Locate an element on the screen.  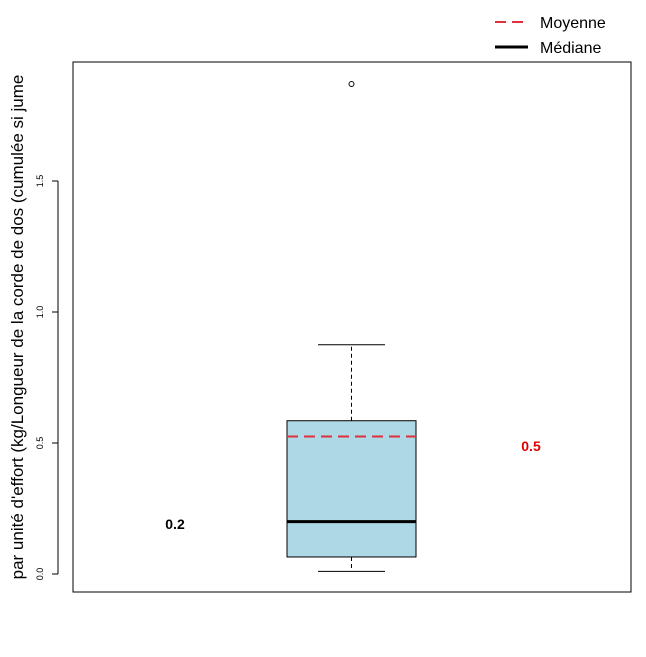
median-annotation: 0.2 is located at coordinates (175, 524).